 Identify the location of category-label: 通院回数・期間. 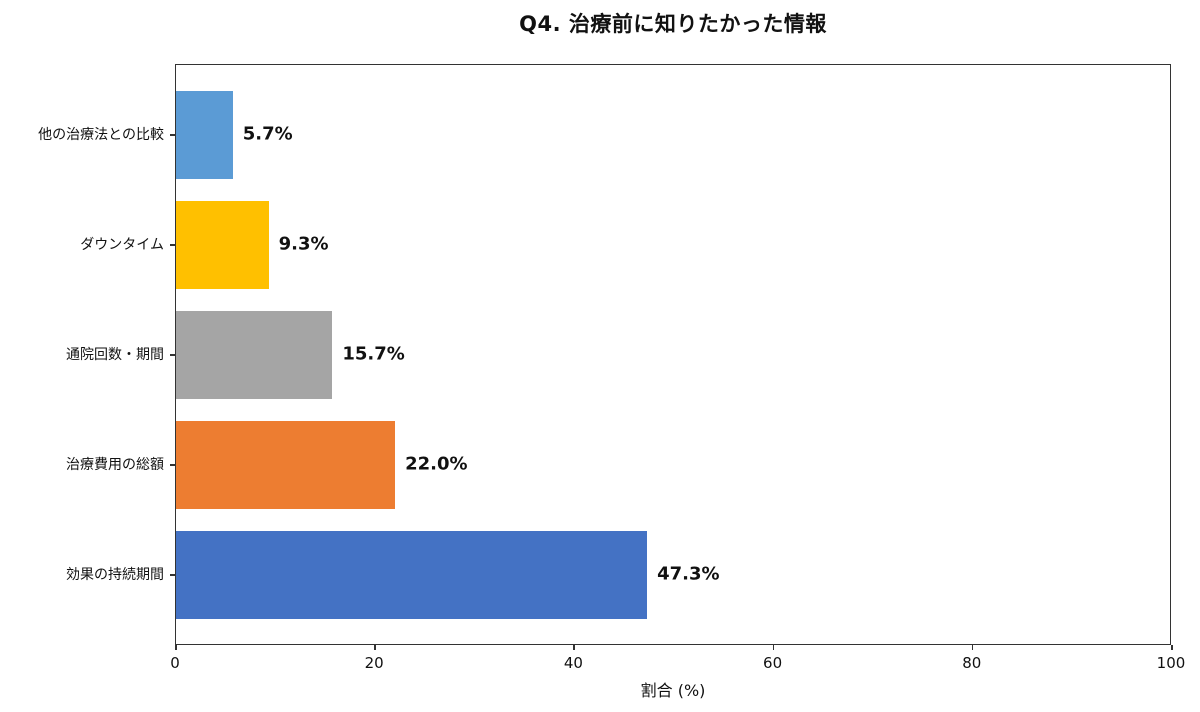
(115, 355).